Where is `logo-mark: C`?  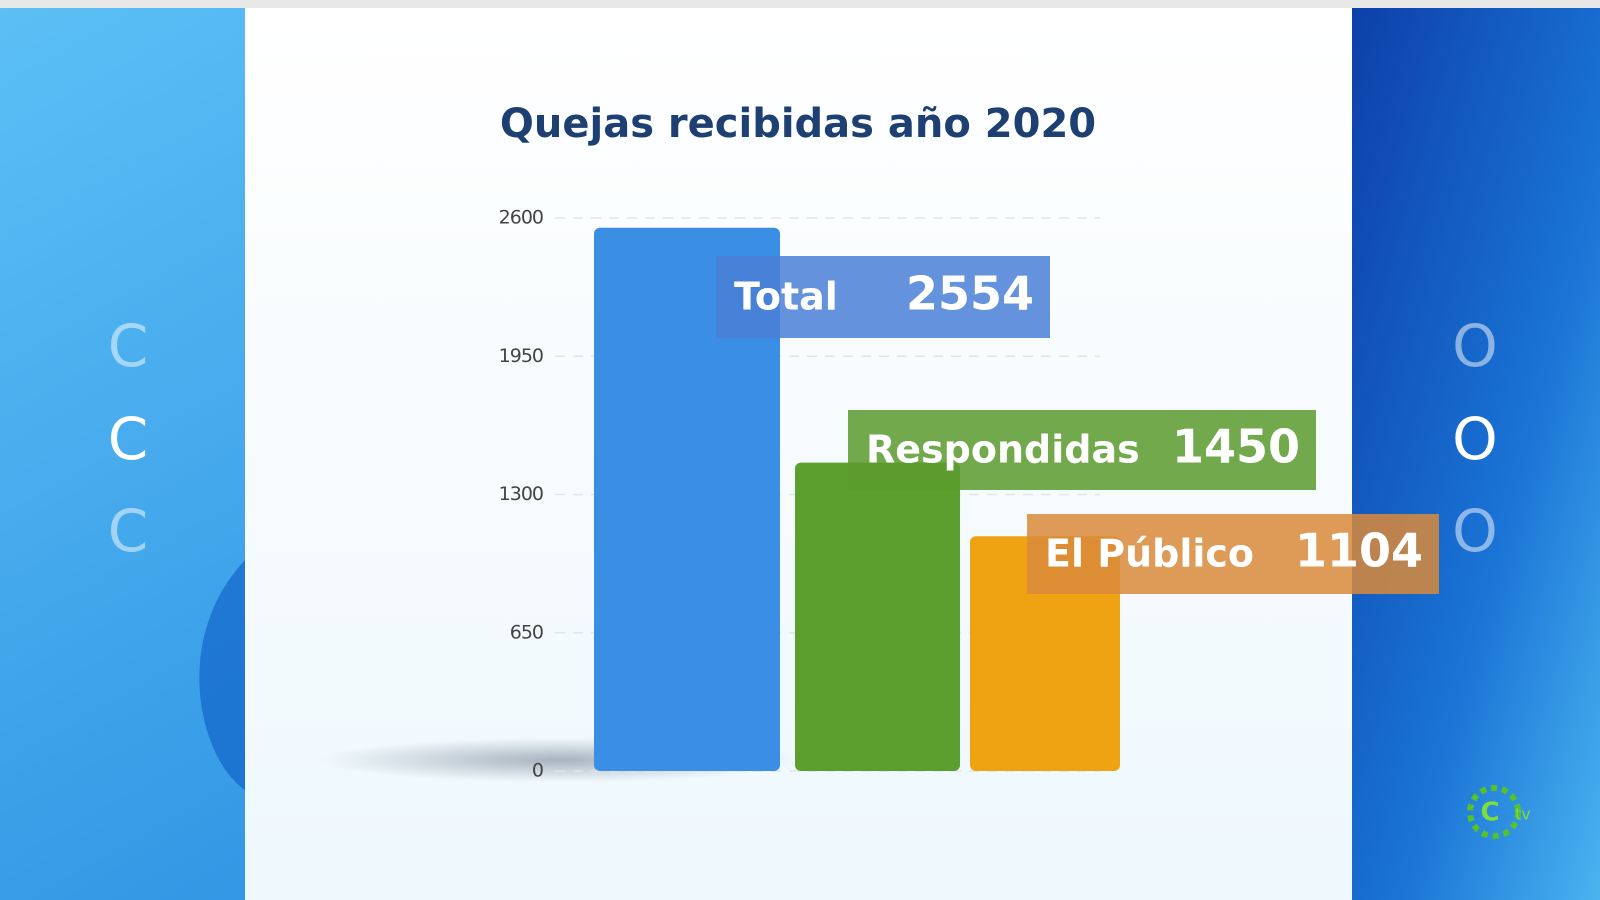
logo-mark: C is located at coordinates (1489, 813).